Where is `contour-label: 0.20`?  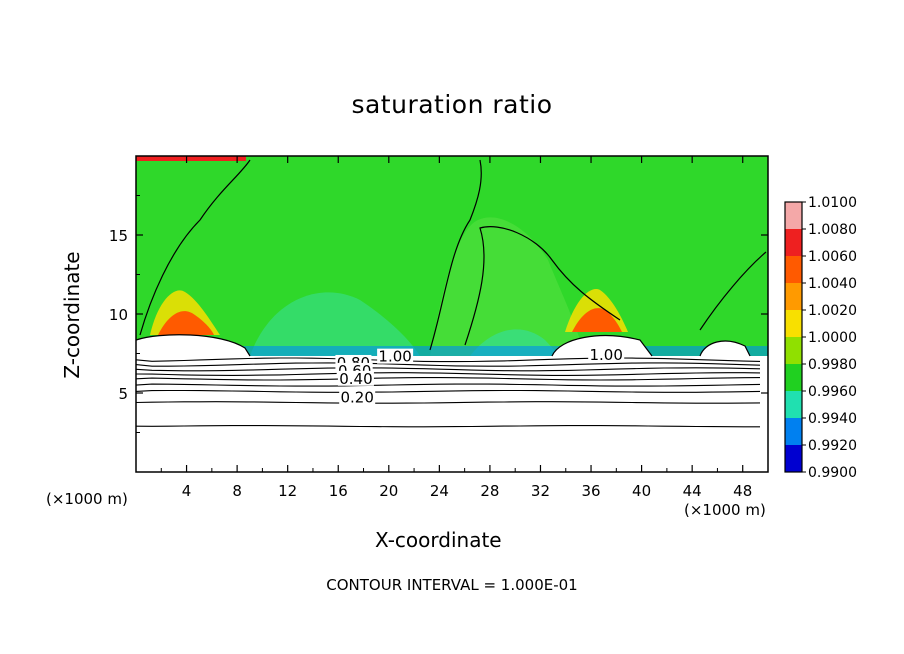
contour-label: 0.20 is located at coordinates (356, 398).